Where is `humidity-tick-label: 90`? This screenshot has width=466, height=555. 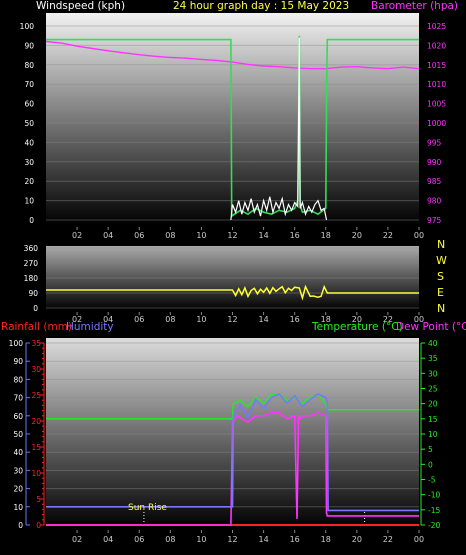
humidity-tick-label: 90 is located at coordinates (18, 361).